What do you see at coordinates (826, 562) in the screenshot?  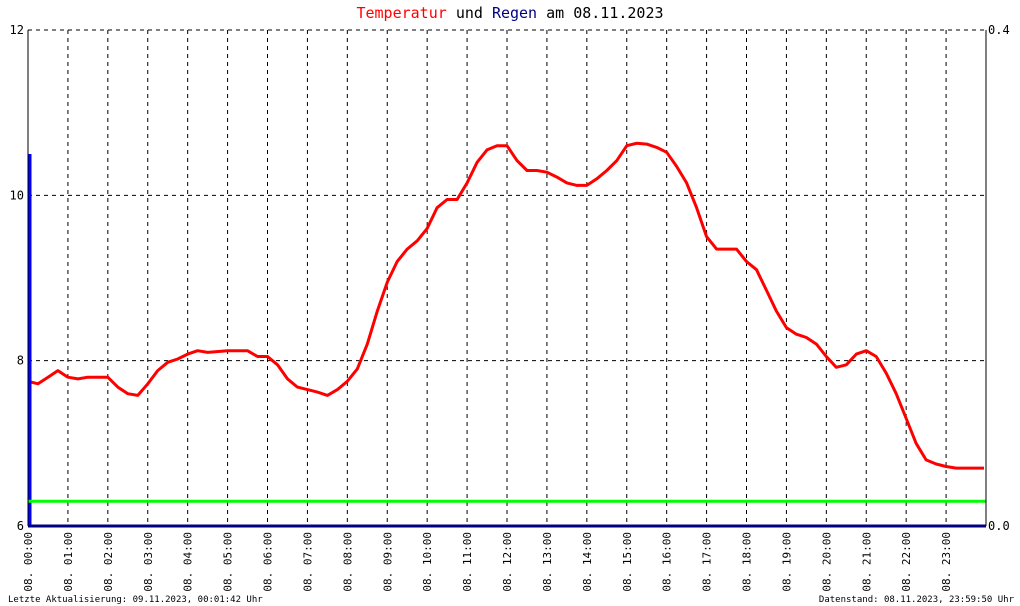 I see `x-tick-label: 08. 20:00` at bounding box center [826, 562].